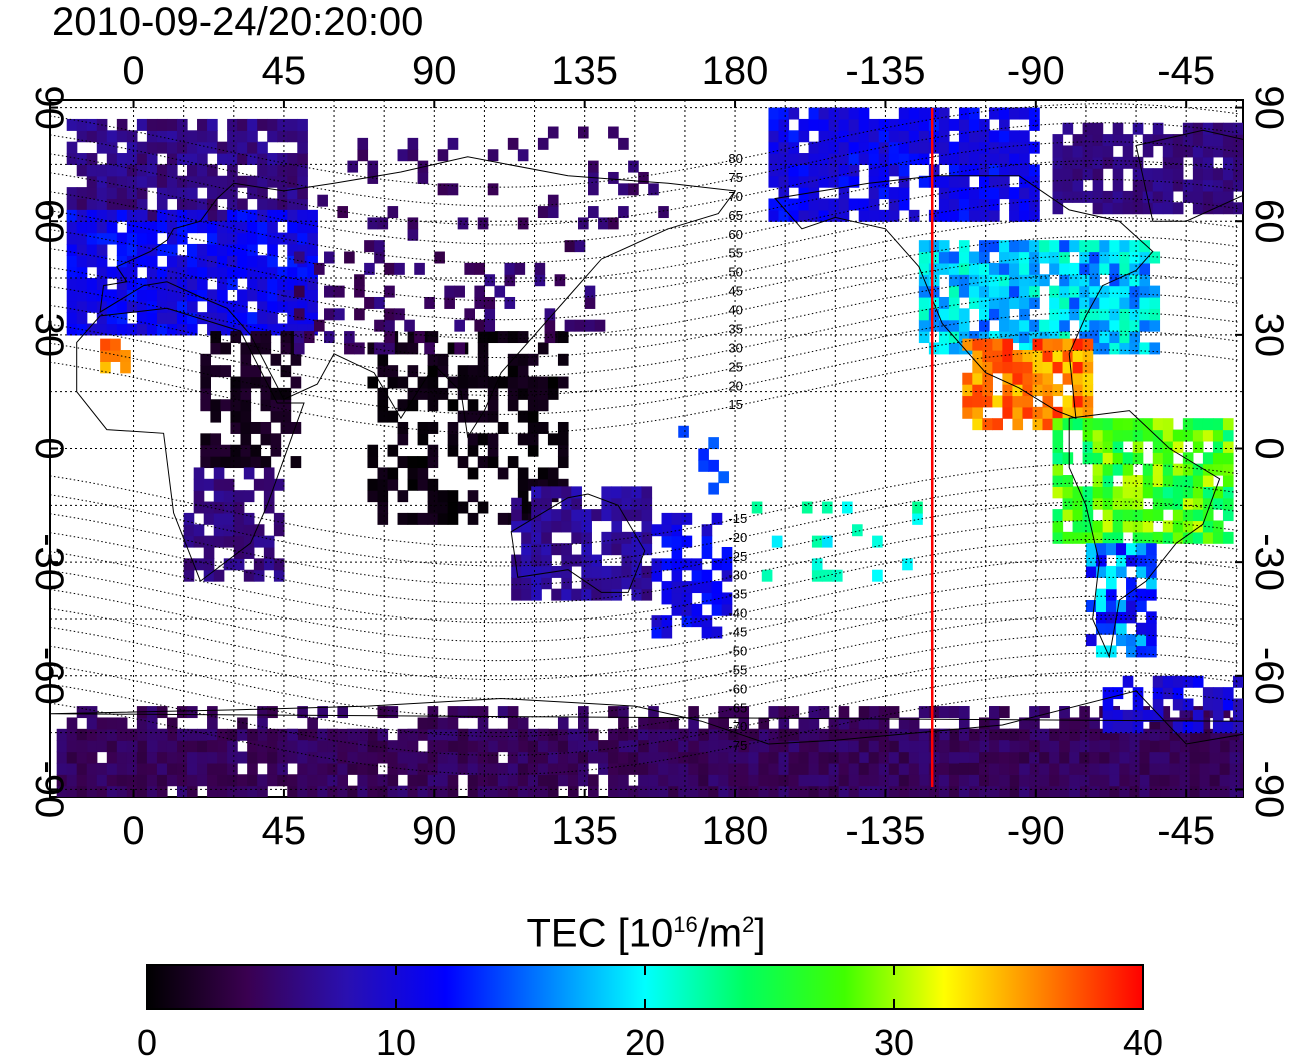 Image resolution: width=1292 pixels, height=1057 pixels. I want to click on left-lat-tick: -60, so click(49, 676).